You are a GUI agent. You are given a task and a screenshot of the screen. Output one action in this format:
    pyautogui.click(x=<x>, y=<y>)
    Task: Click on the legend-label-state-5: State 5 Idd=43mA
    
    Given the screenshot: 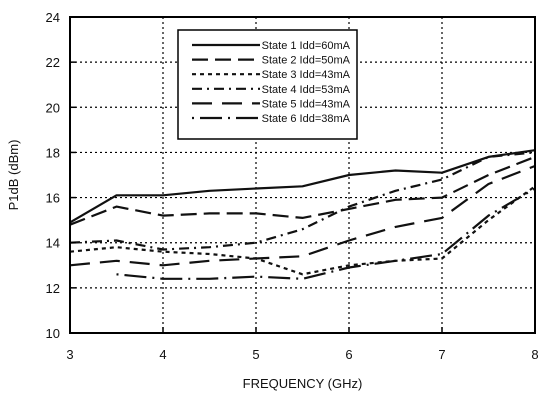 What is the action you would take?
    pyautogui.click(x=306, y=104)
    